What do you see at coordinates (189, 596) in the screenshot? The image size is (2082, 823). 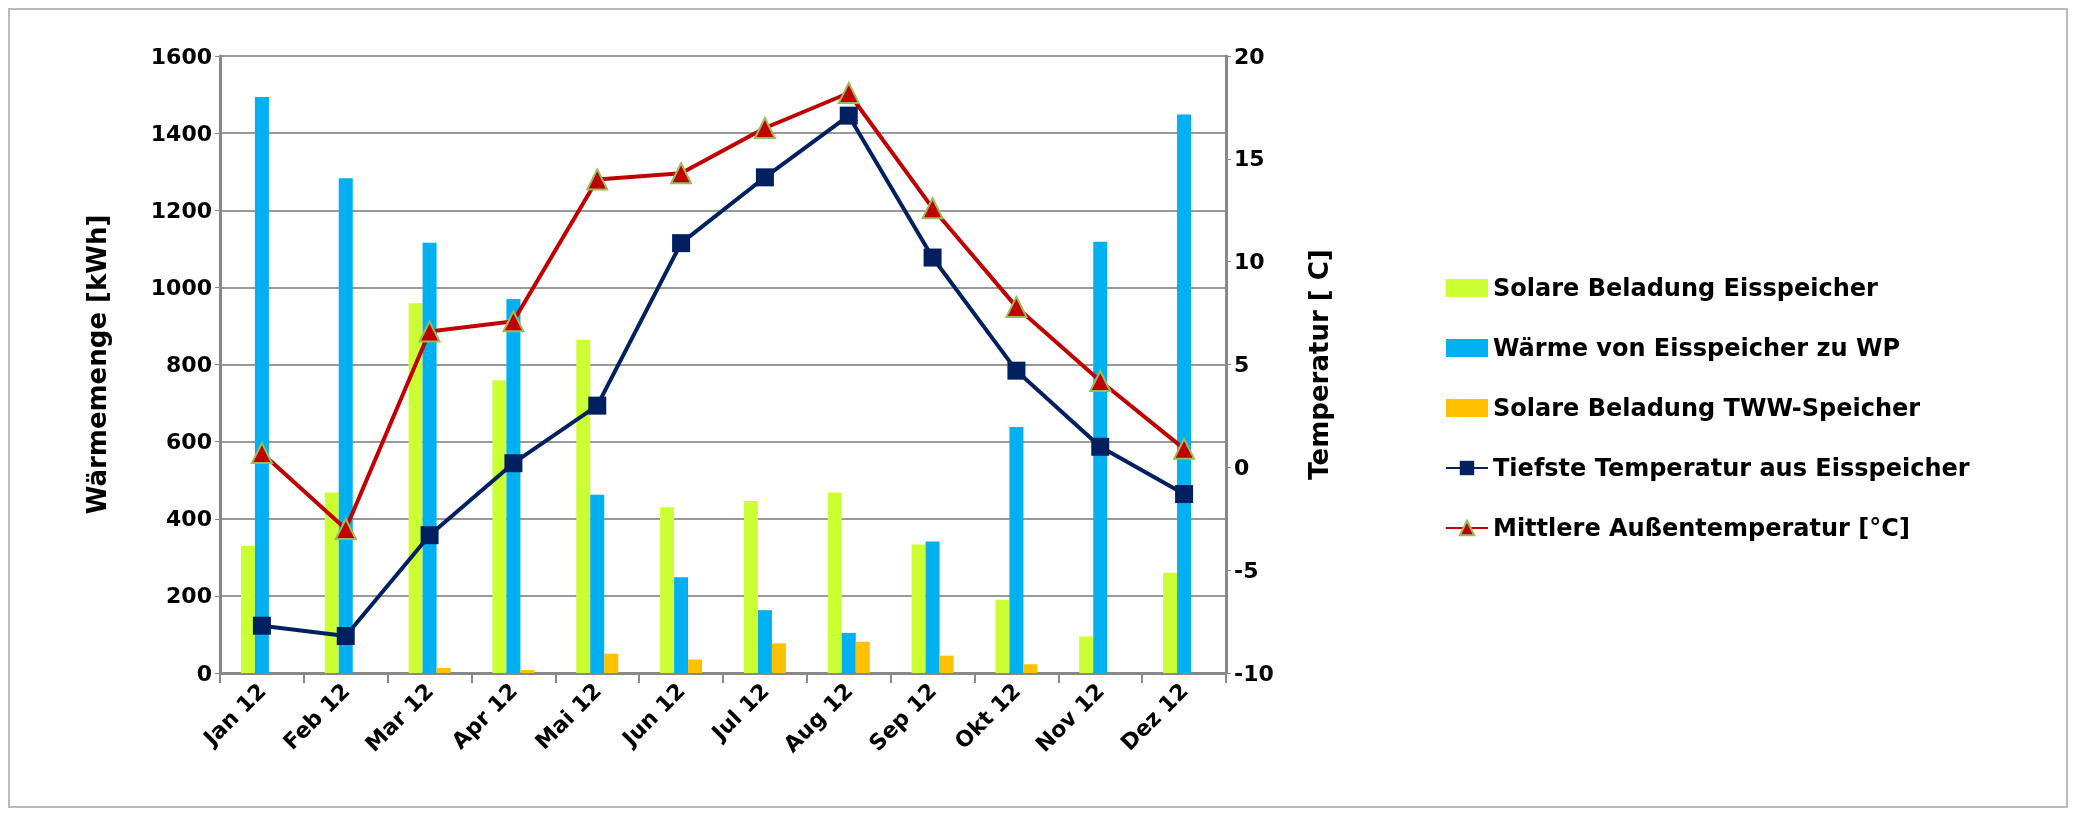 I see `y-tick-label: 200` at bounding box center [189, 596].